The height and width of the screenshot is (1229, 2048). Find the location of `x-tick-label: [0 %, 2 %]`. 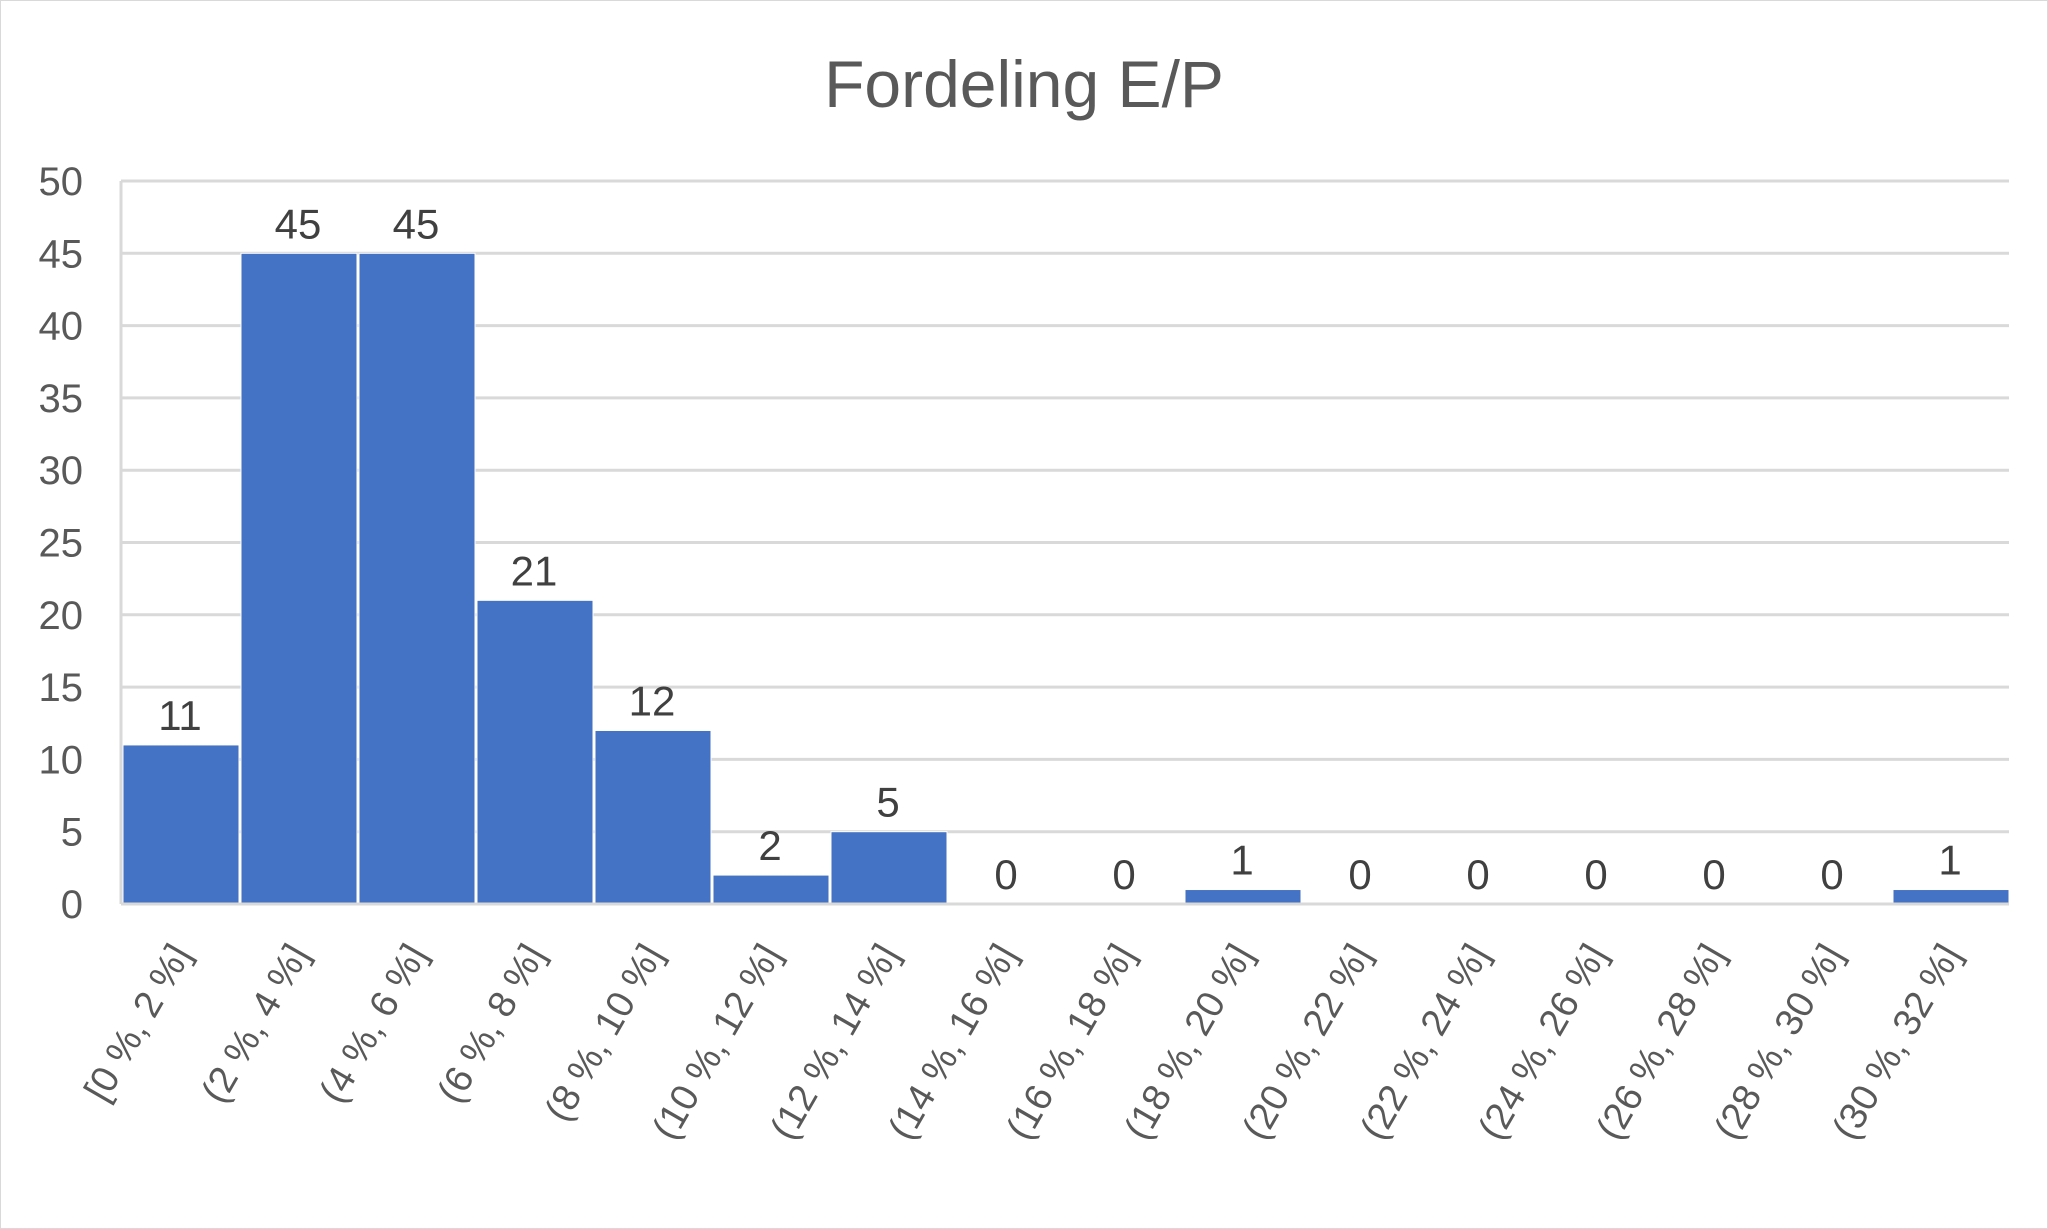

x-tick-label: [0 %, 2 %] is located at coordinates (138, 1023).